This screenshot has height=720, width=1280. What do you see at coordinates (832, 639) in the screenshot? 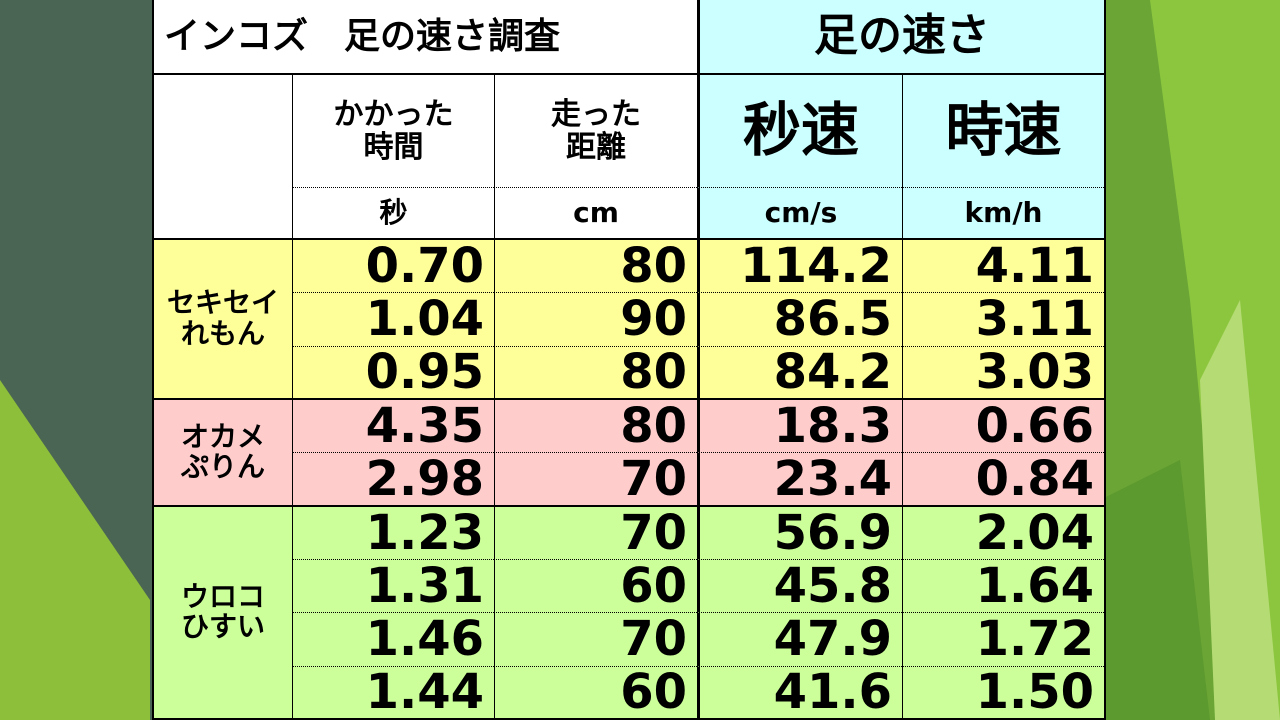
I see `value: 47.9` at bounding box center [832, 639].